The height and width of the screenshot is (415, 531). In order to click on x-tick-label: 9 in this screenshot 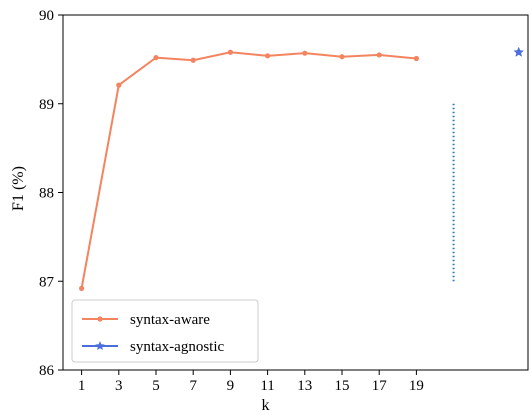, I will do `click(231, 386)`.